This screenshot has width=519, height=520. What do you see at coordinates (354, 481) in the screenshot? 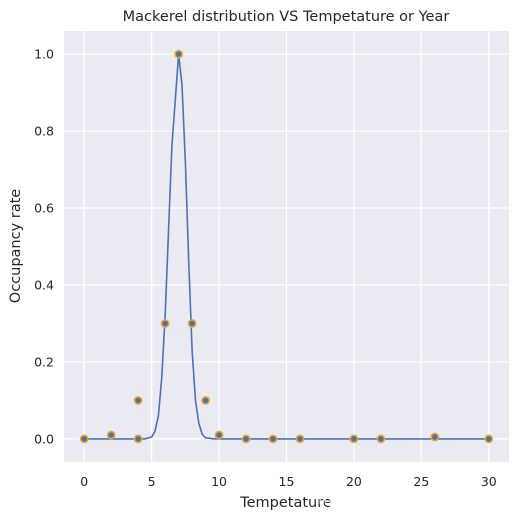
I see `x-tick-label: 20` at bounding box center [354, 481].